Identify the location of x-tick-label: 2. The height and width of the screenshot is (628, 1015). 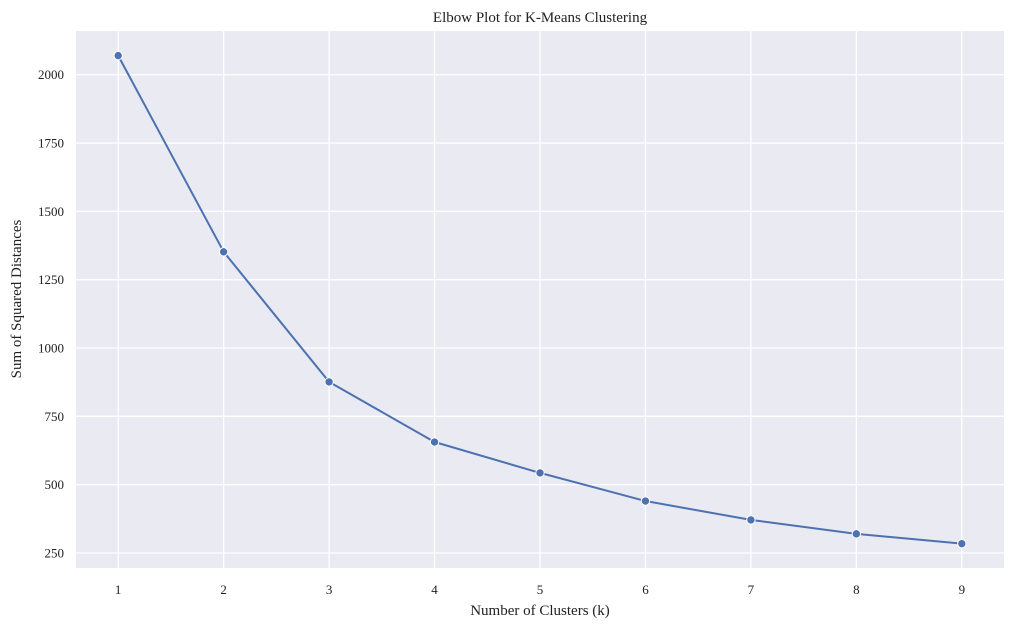
(223, 589).